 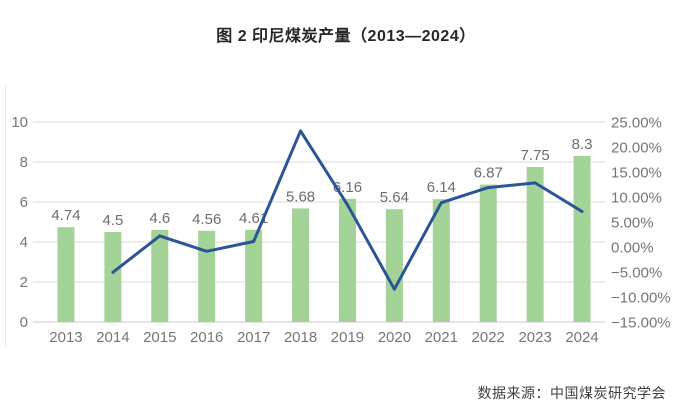 What do you see at coordinates (19, 122) in the screenshot?
I see `left-axis-tick-label: 10` at bounding box center [19, 122].